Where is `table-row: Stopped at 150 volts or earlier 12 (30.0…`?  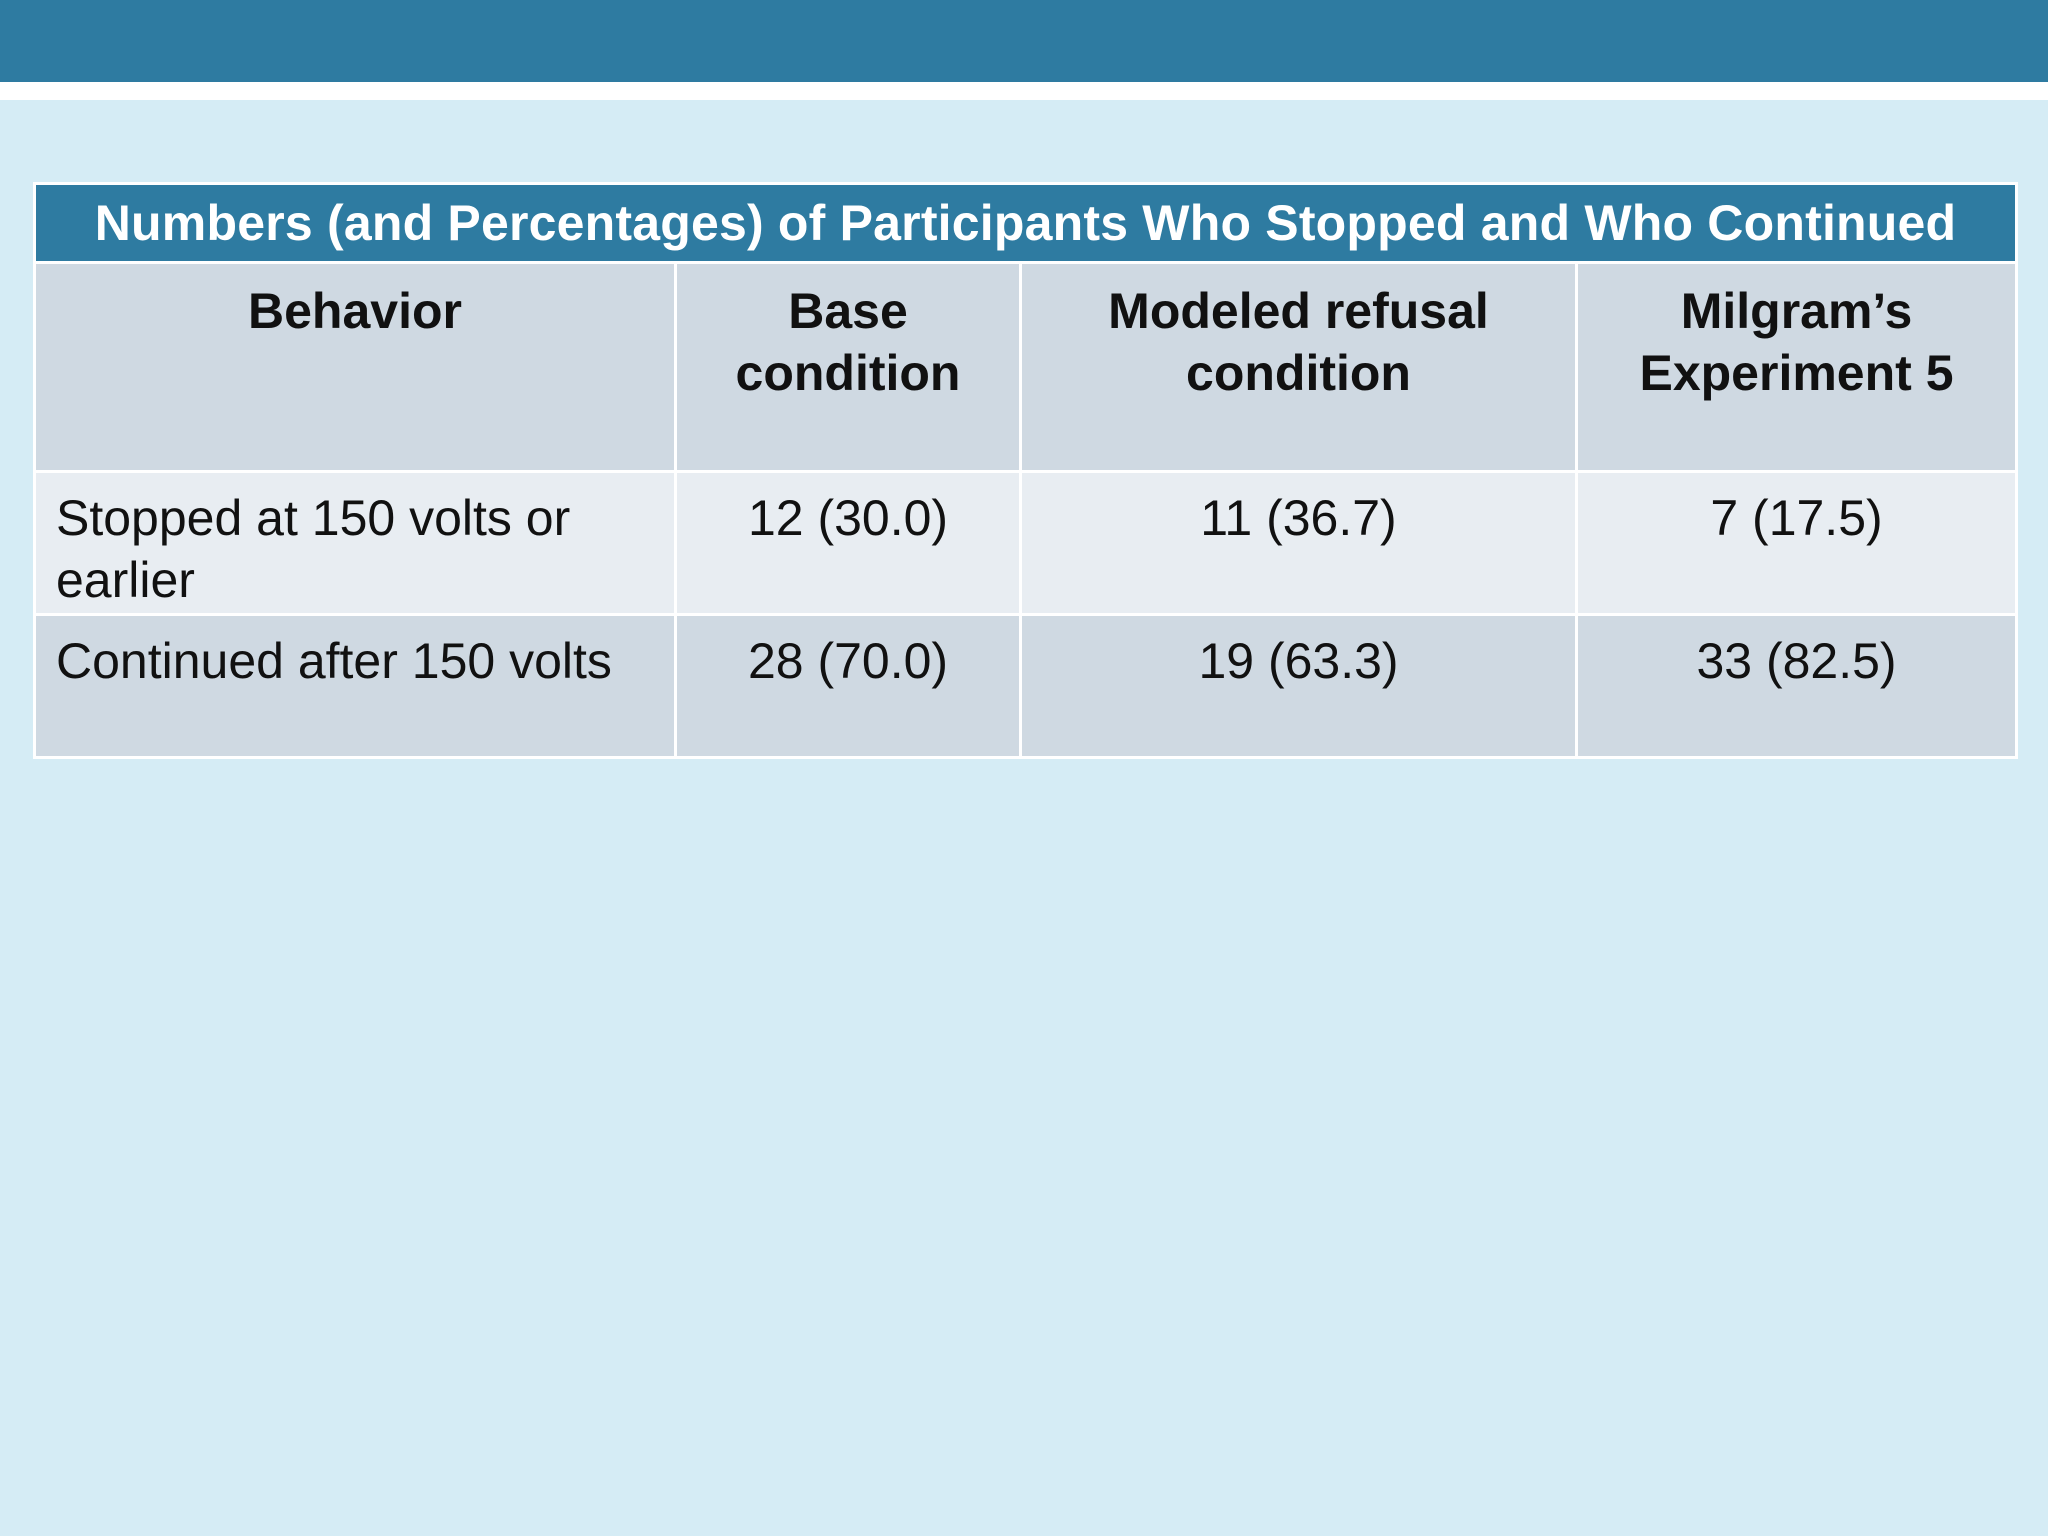
table-row: Stopped at 150 volts or earlier 12 (30.0… is located at coordinates (1026, 543).